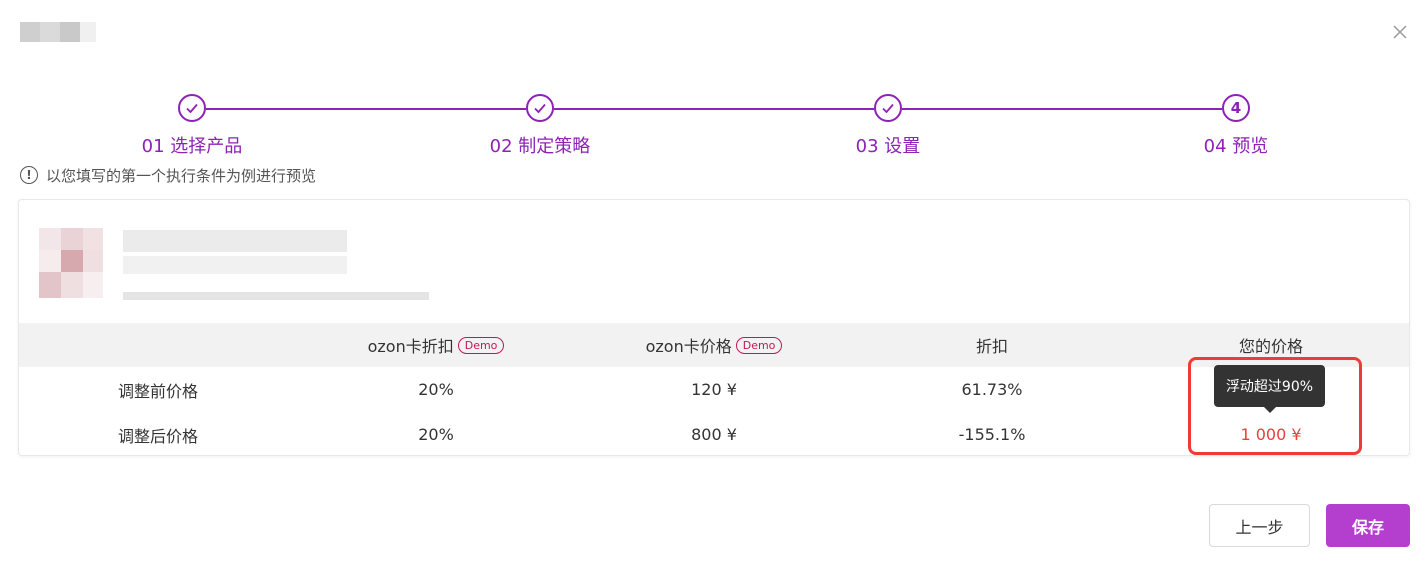 The width and height of the screenshot is (1428, 566). I want to click on price-warning-tooltip: 浮动超过90%, so click(1269, 389).